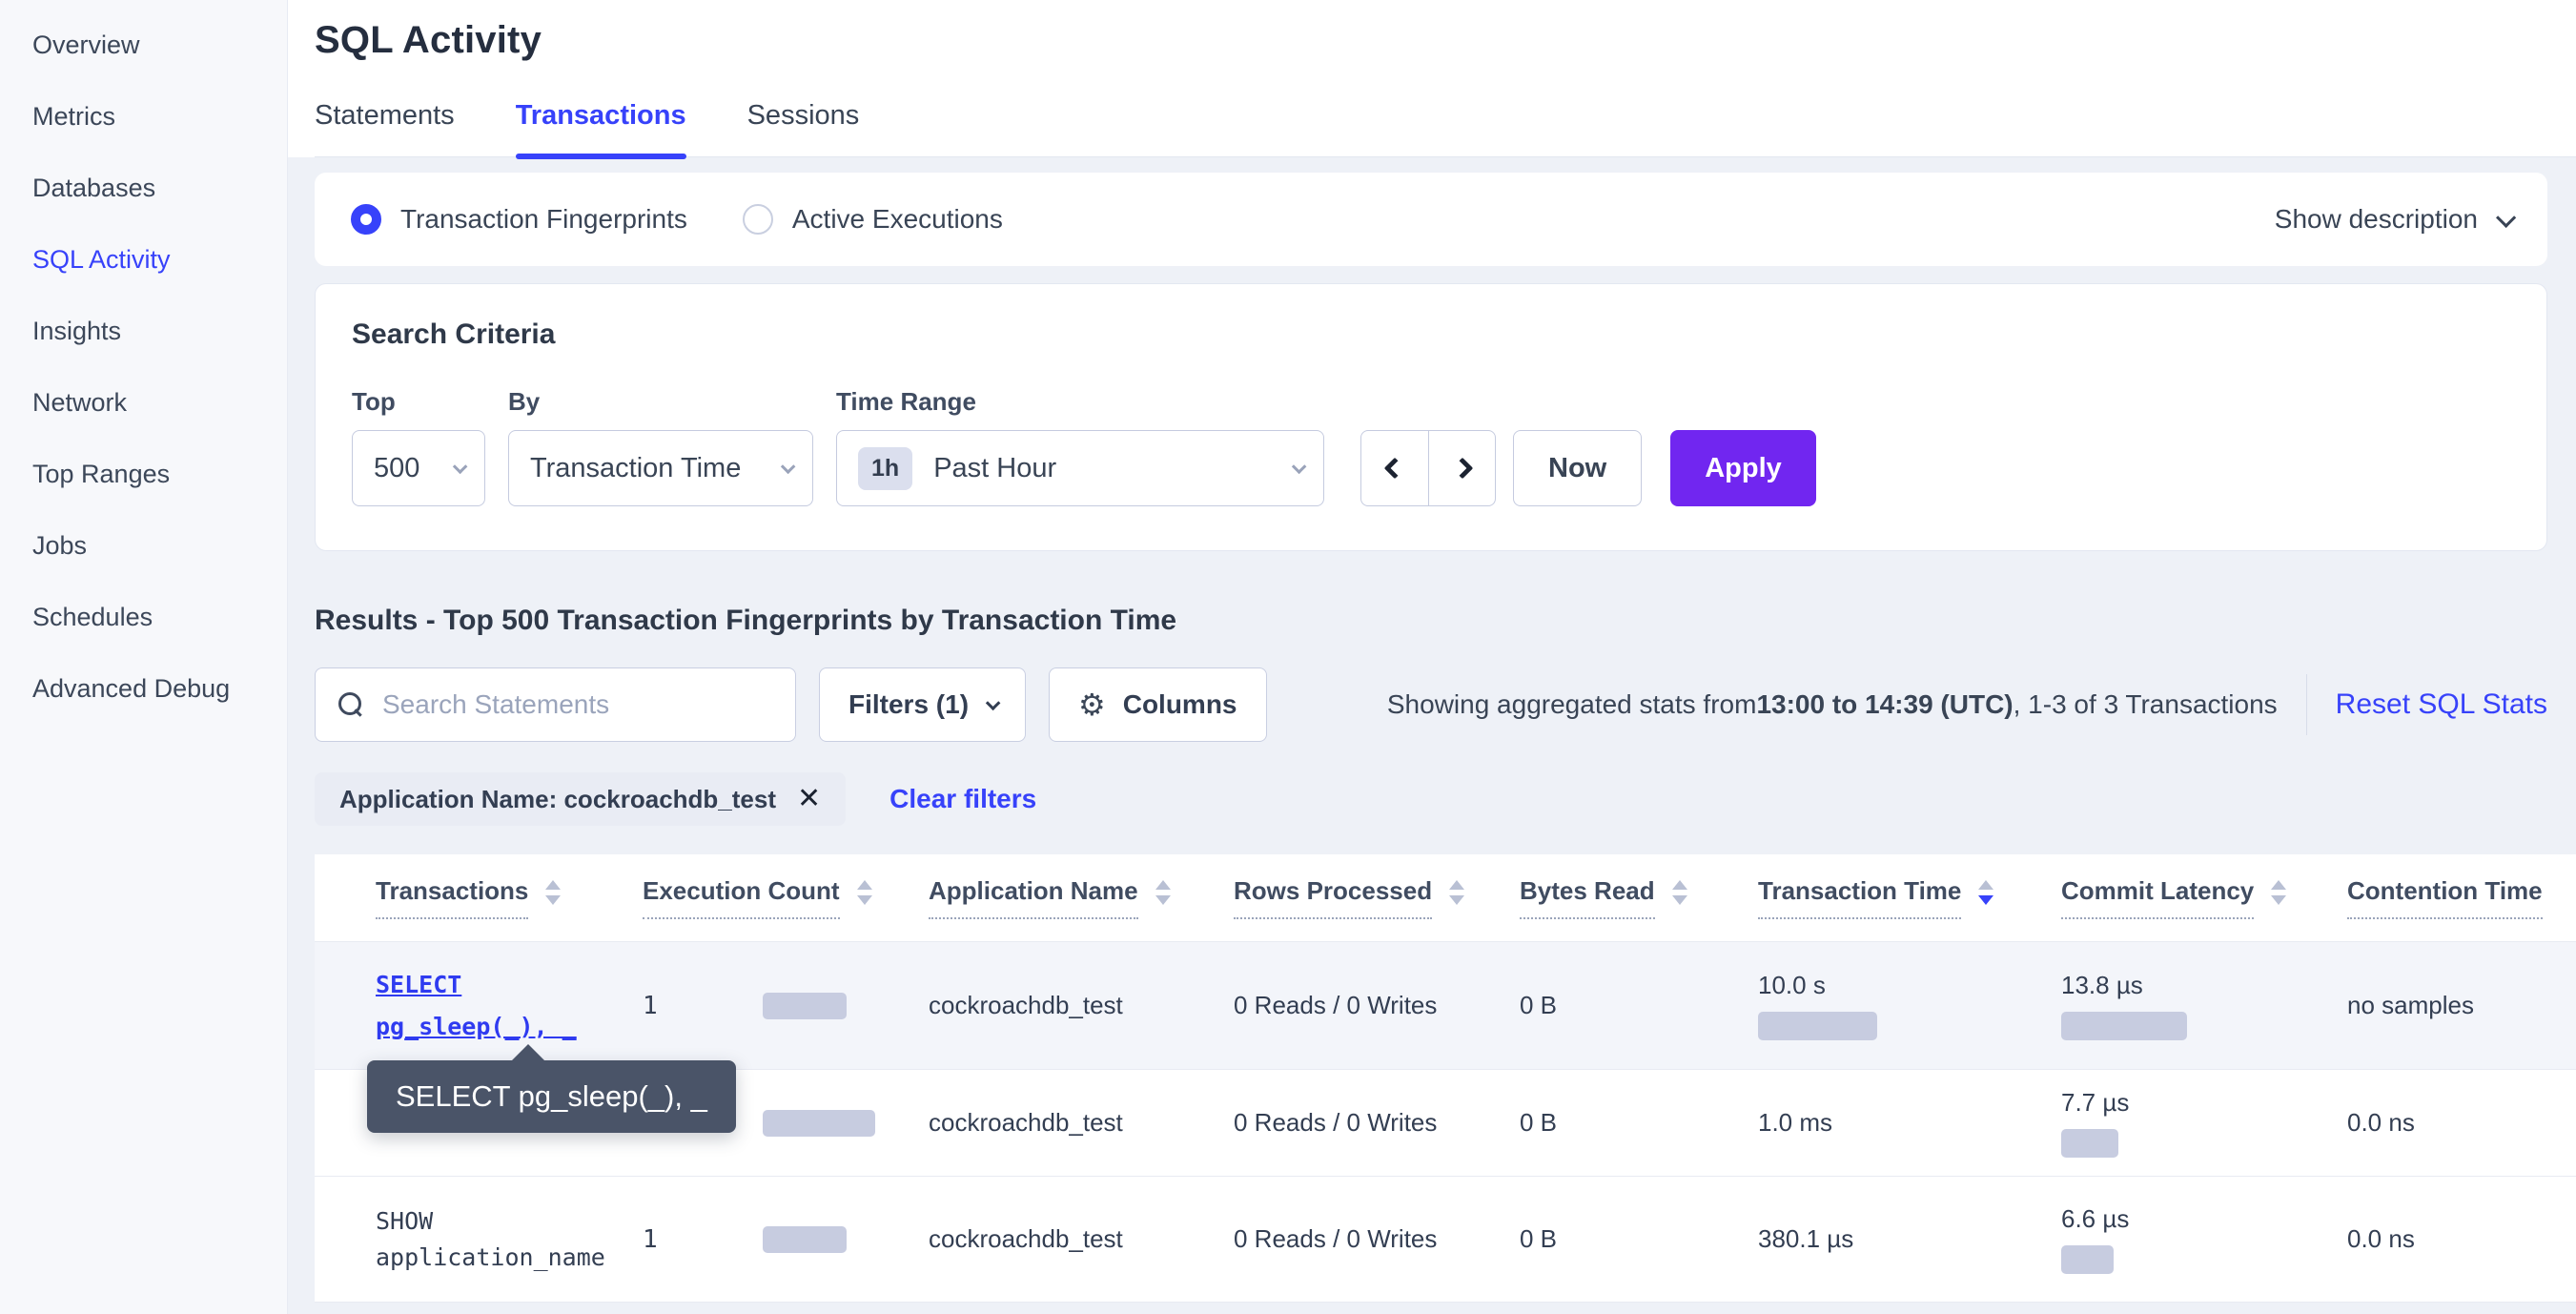 Image resolution: width=2576 pixels, height=1314 pixels. I want to click on sidebar-item-overview: Overview, so click(86, 45).